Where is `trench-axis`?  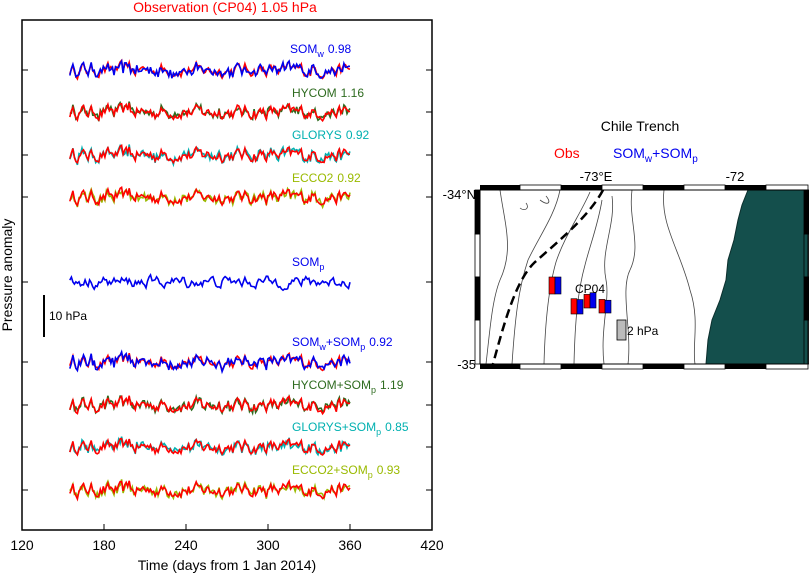 trench-axis is located at coordinates (548, 277).